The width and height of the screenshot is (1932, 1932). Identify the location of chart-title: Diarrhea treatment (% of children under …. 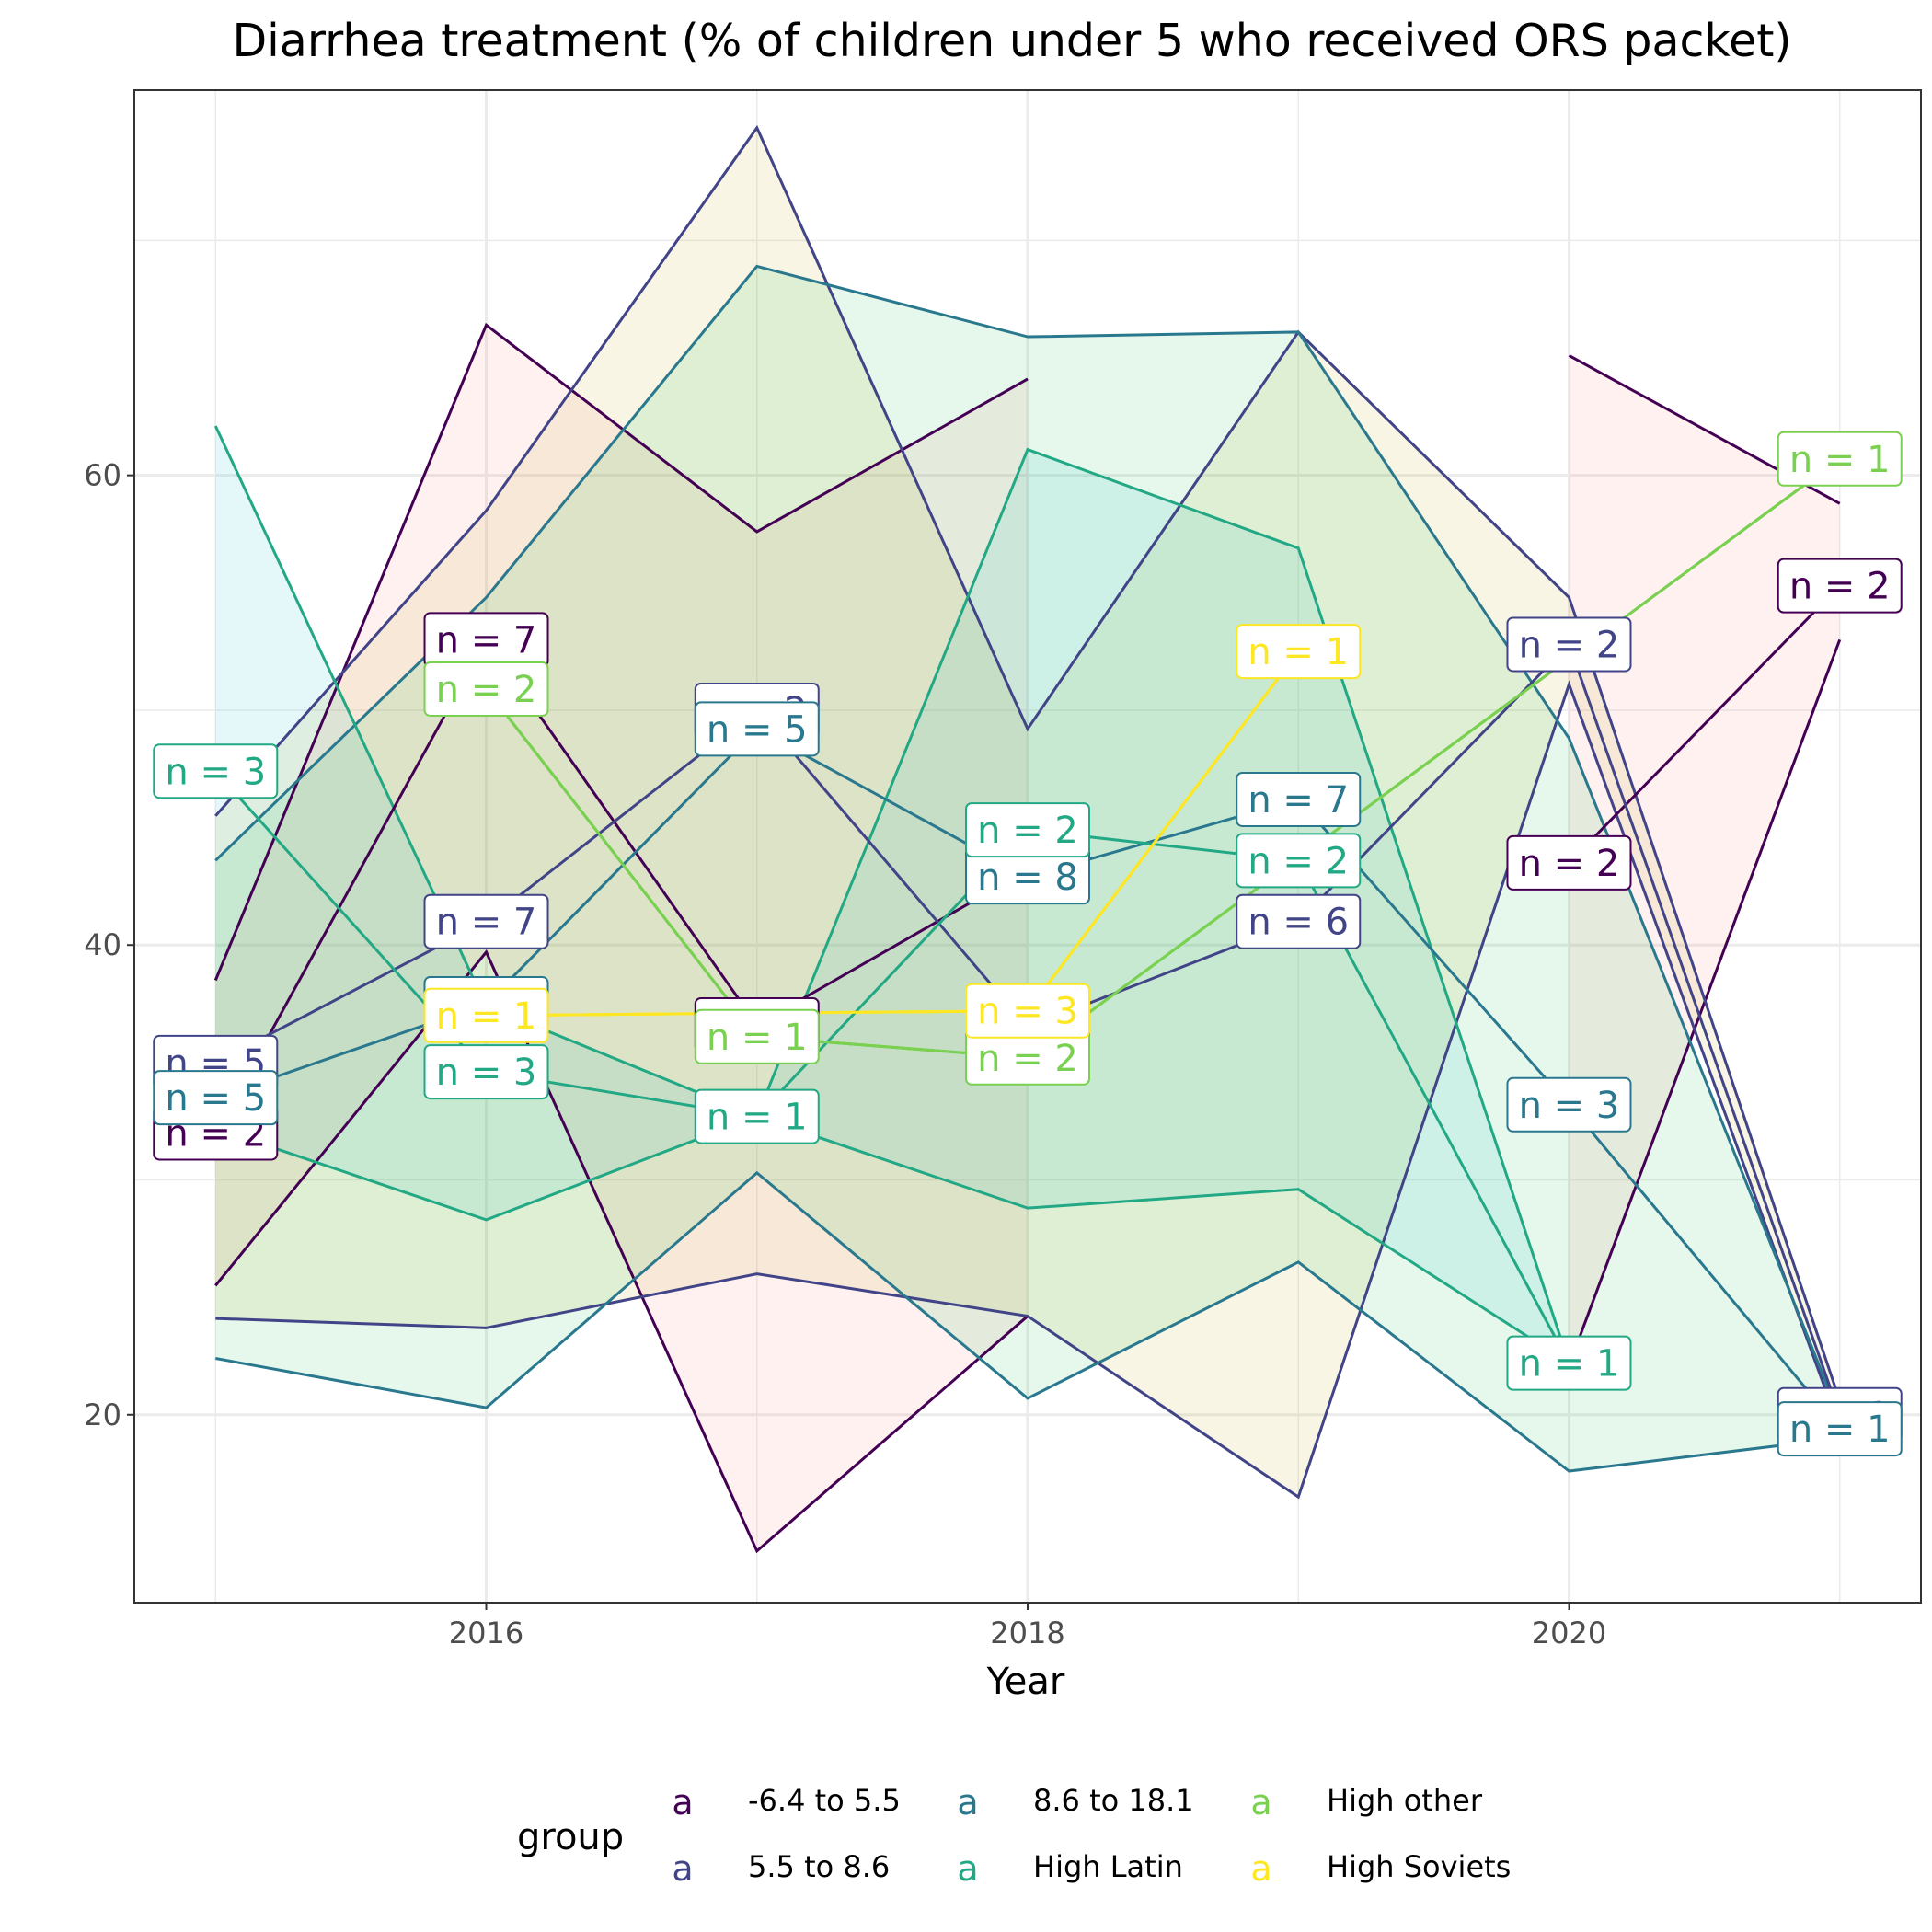
(1011, 41).